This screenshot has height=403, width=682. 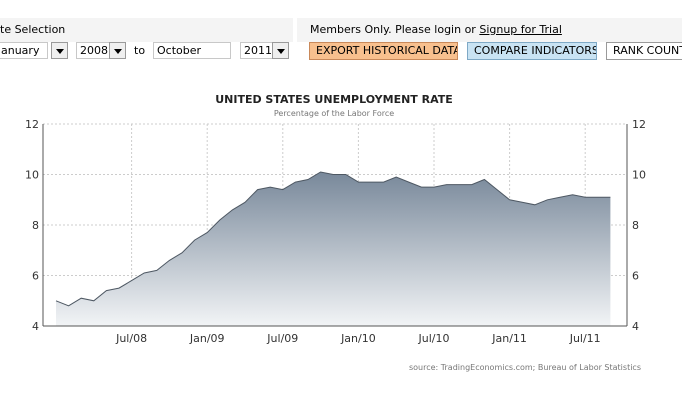 I want to click on x-tick-label: Jan/11, so click(x=509, y=338).